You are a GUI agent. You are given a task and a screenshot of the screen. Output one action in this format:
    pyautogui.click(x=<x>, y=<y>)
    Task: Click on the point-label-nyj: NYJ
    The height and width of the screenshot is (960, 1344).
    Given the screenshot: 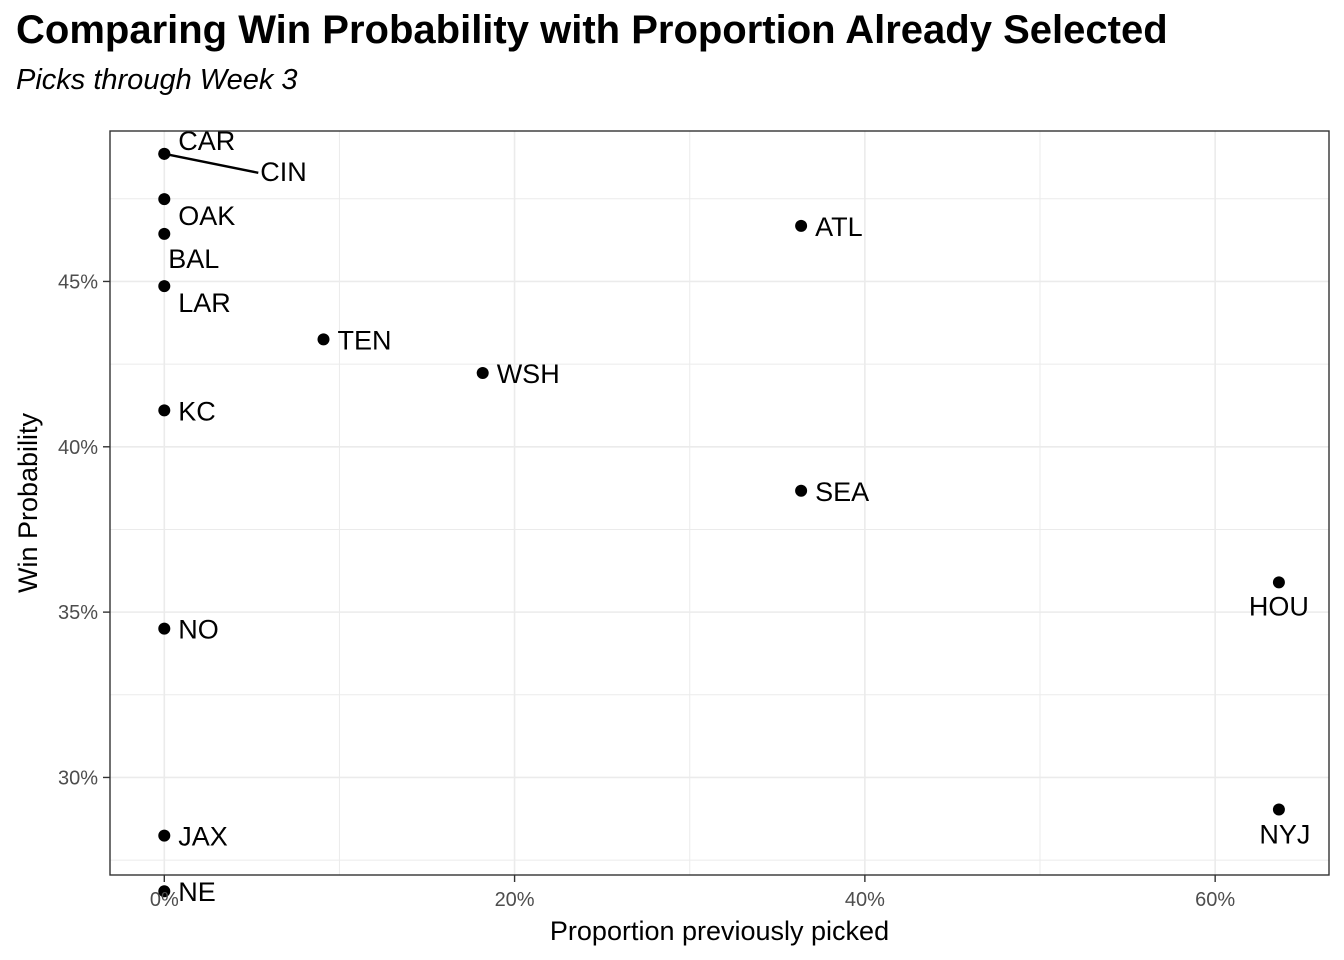 What is the action you would take?
    pyautogui.click(x=1284, y=835)
    